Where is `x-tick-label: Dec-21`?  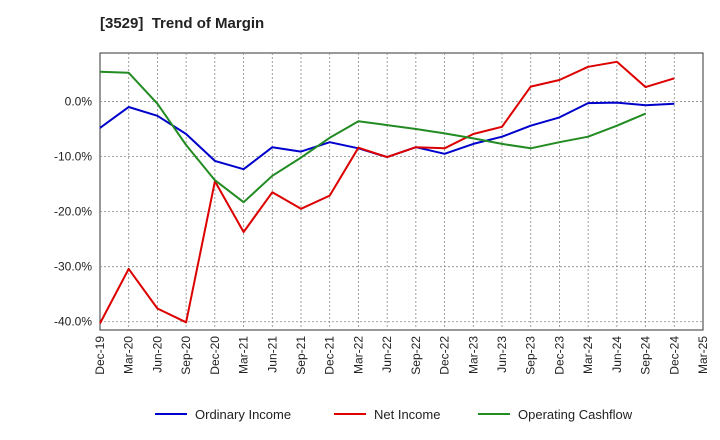 x-tick-label: Dec-21 is located at coordinates (330, 355).